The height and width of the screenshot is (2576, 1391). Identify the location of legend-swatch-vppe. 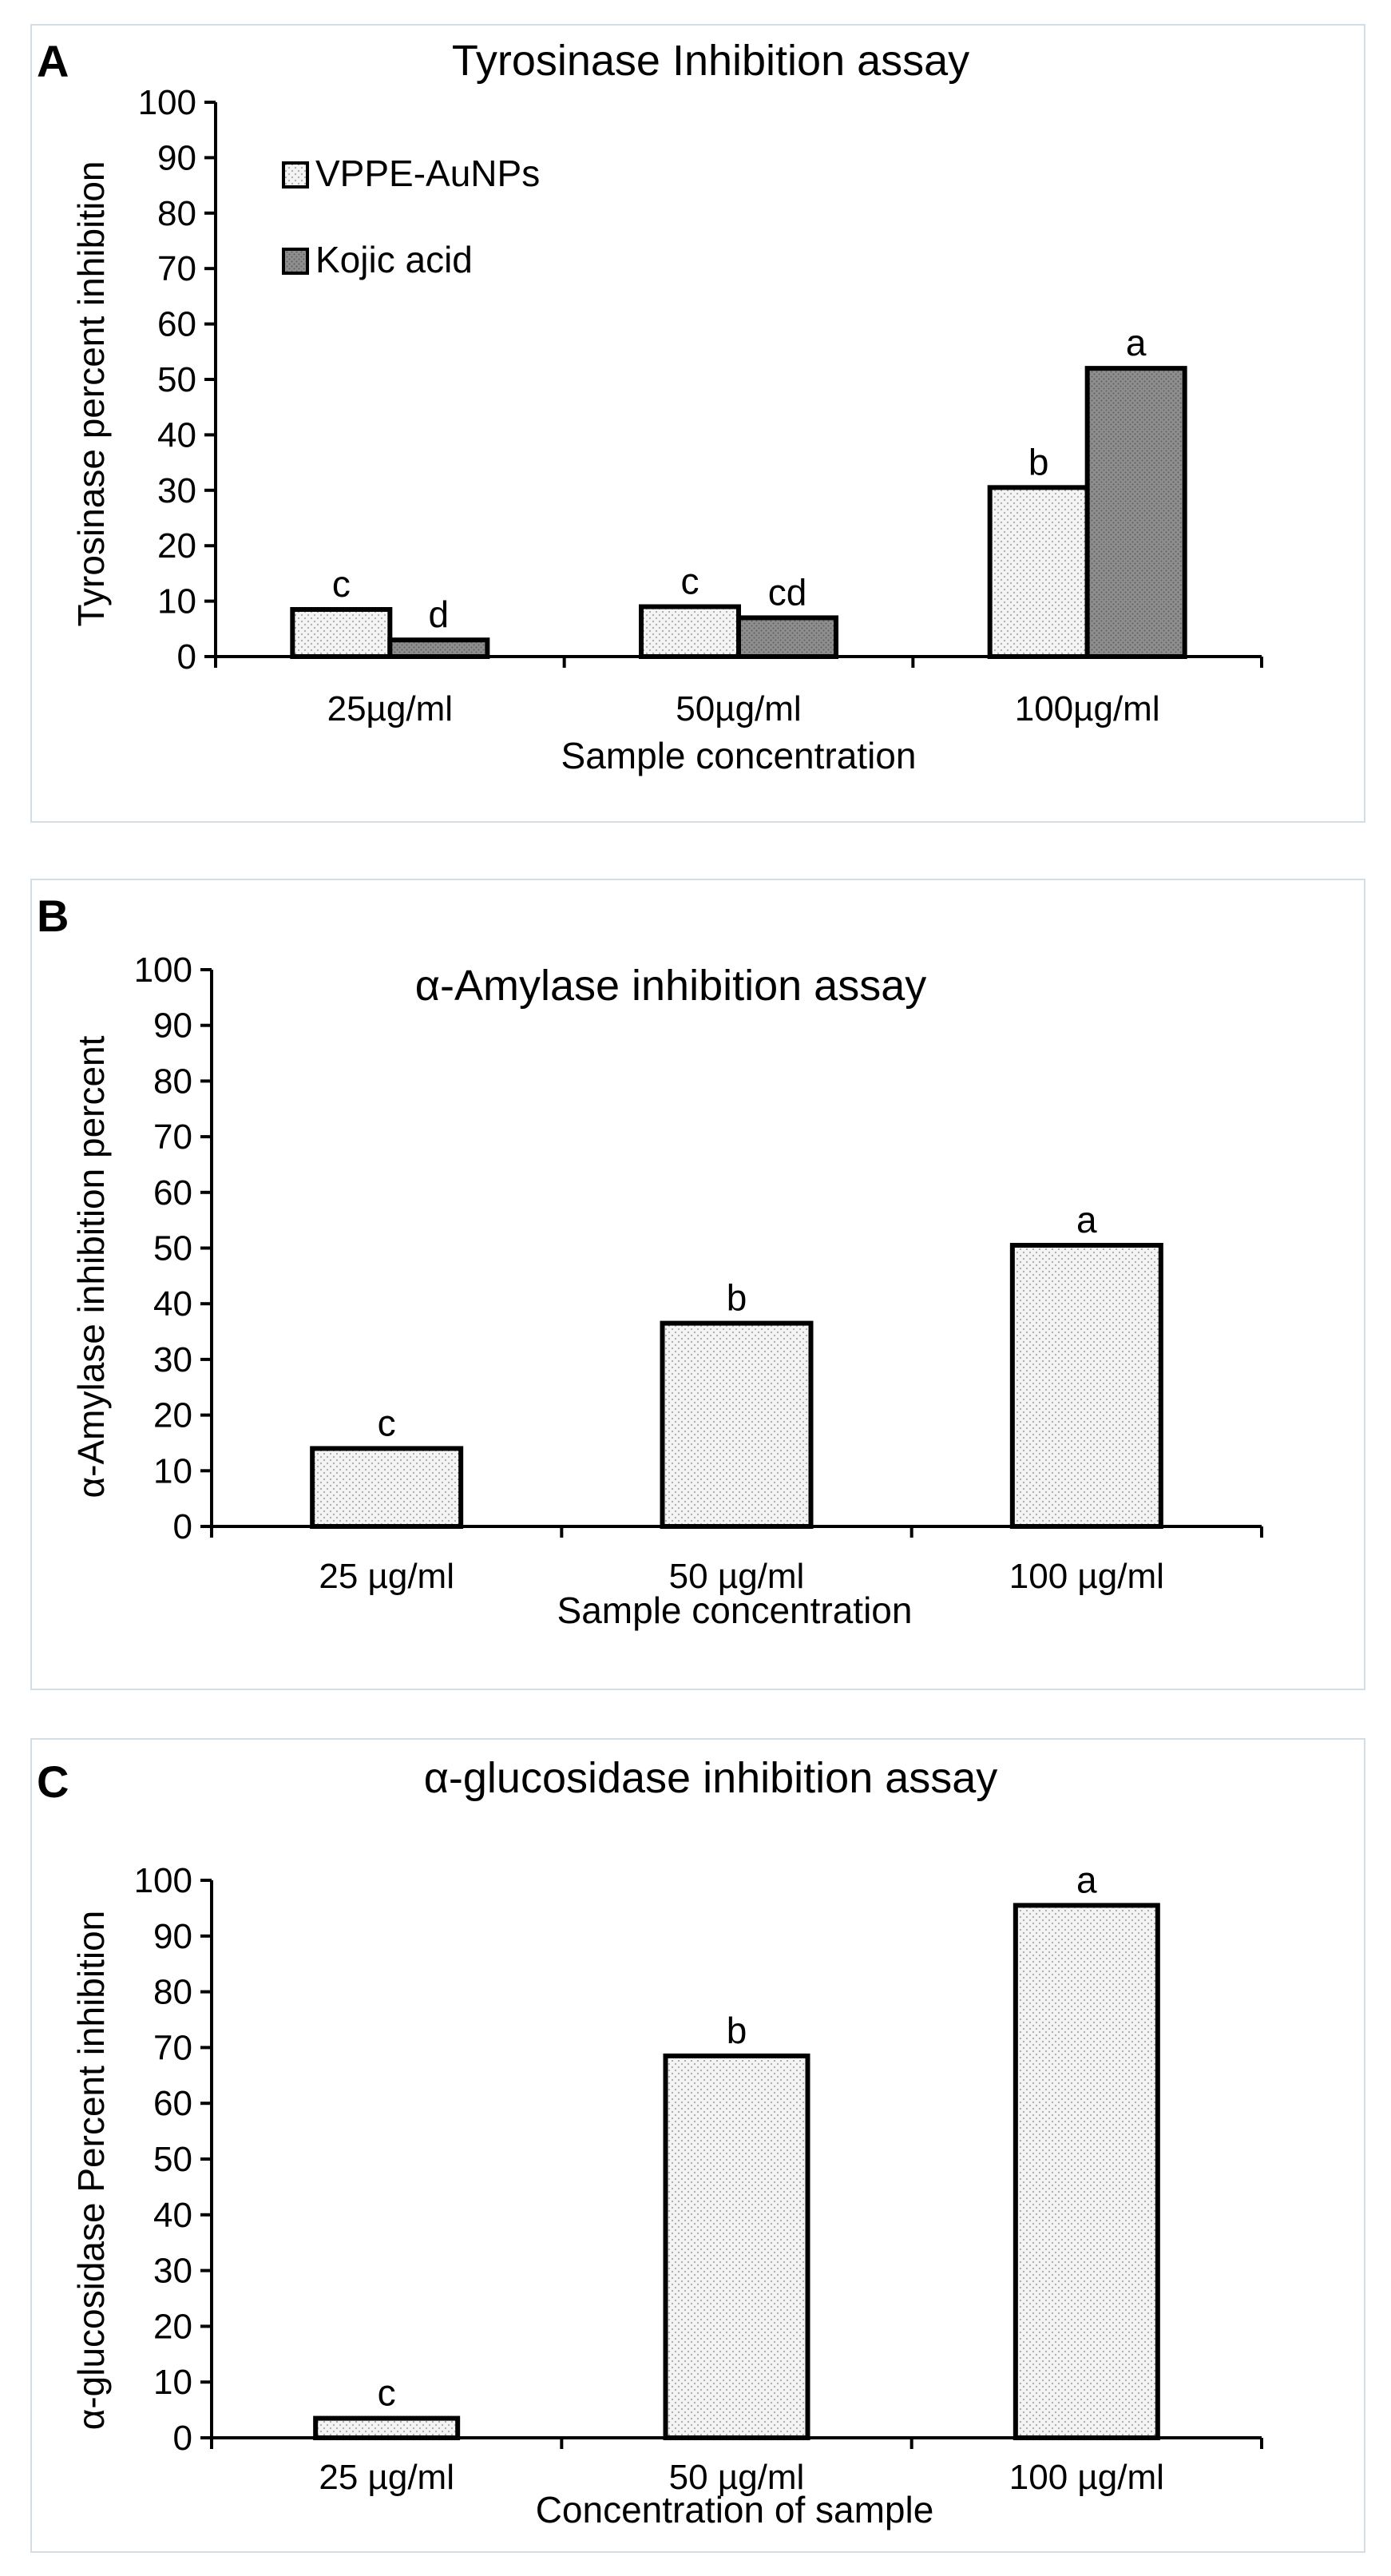
(295, 175).